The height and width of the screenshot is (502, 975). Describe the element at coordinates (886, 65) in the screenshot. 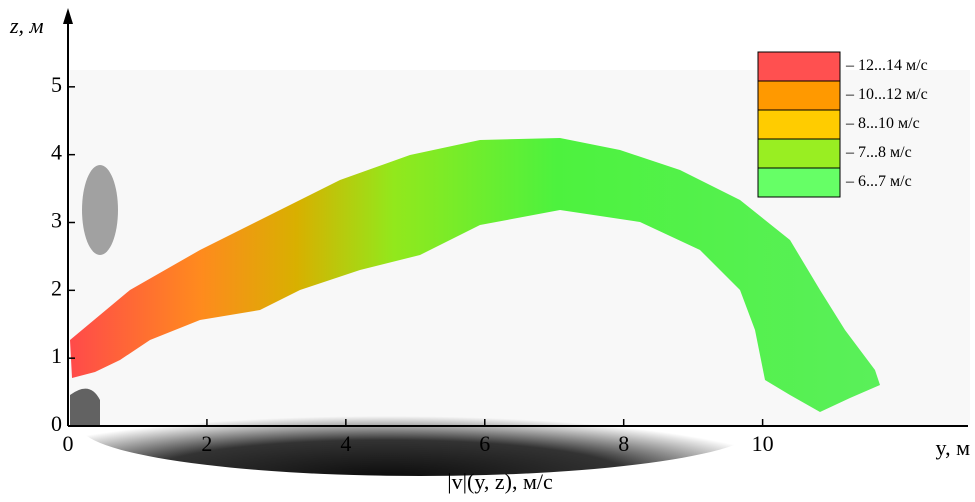

I see `legend-label: – 12...14 м/с` at that location.